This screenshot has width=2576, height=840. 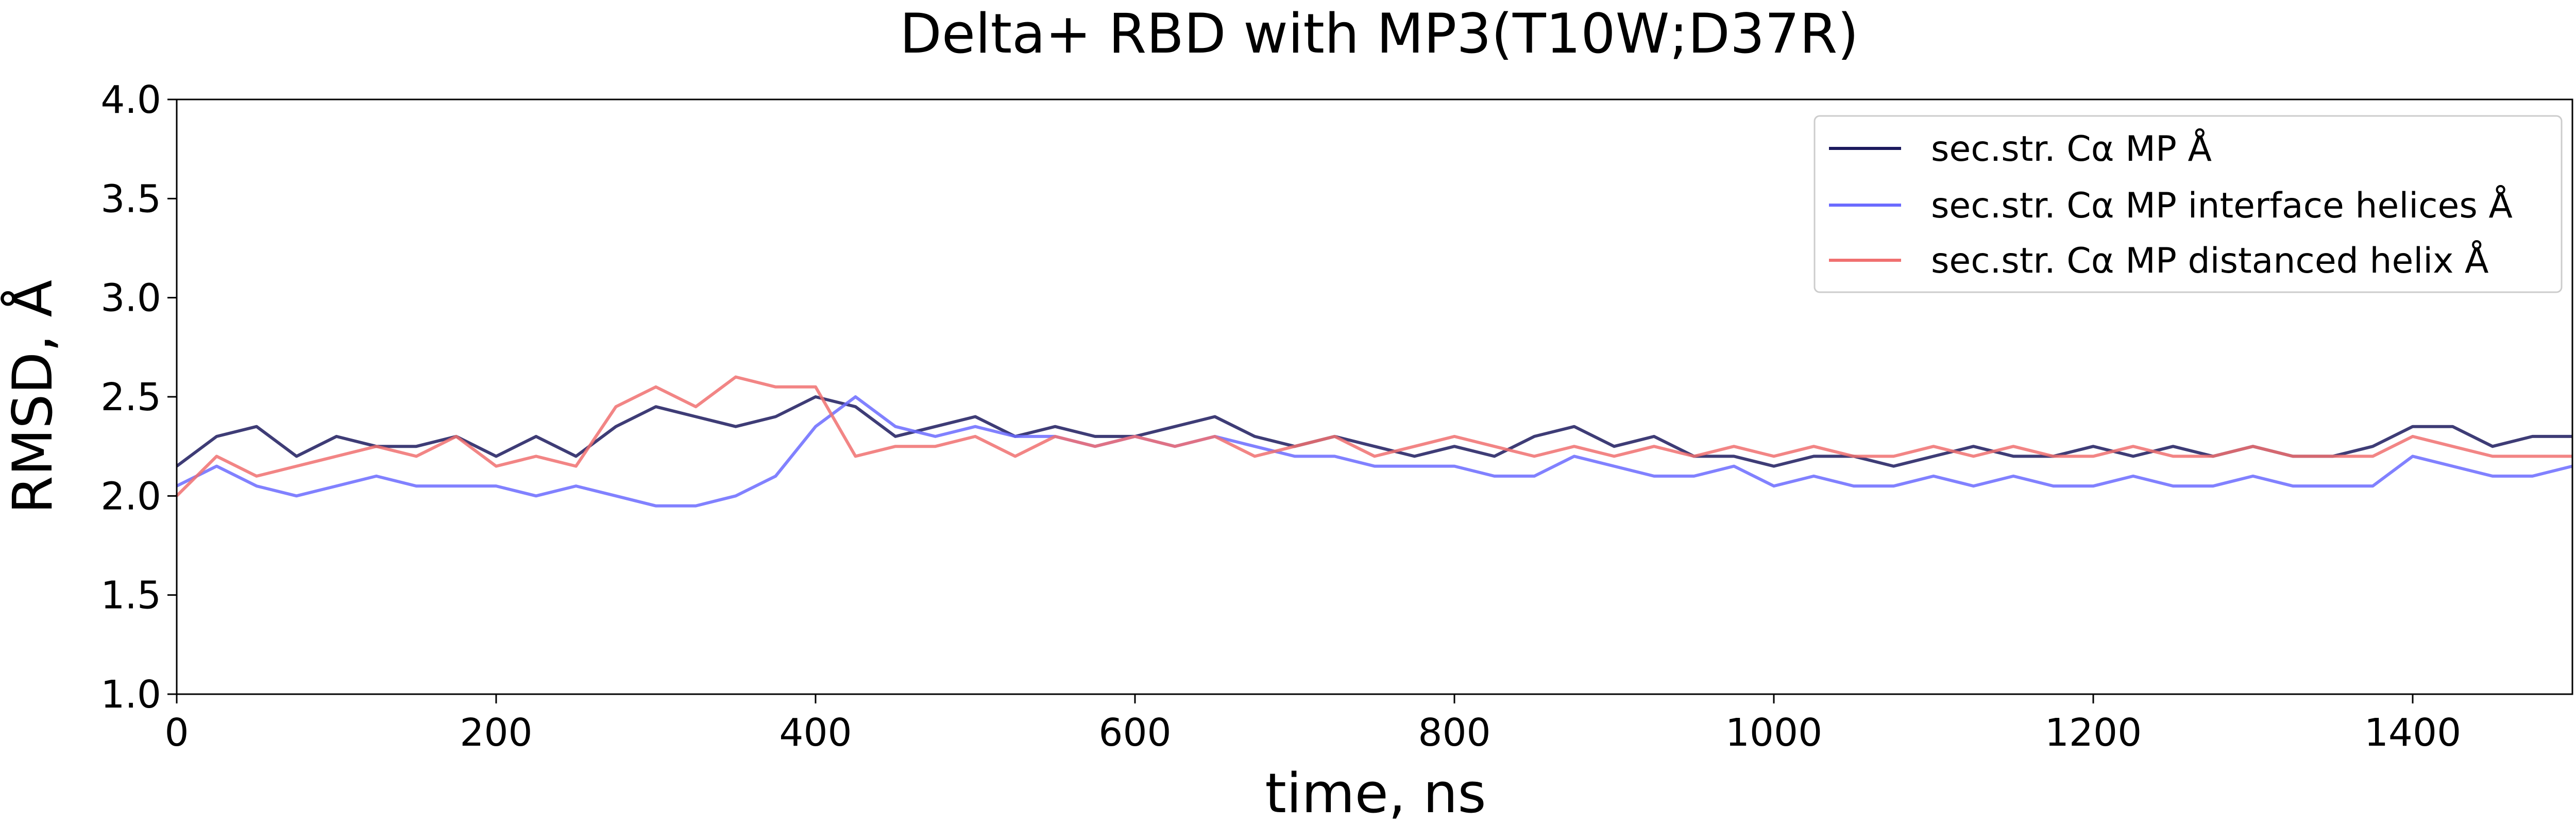 I want to click on x-tick-label: 200, so click(x=496, y=733).